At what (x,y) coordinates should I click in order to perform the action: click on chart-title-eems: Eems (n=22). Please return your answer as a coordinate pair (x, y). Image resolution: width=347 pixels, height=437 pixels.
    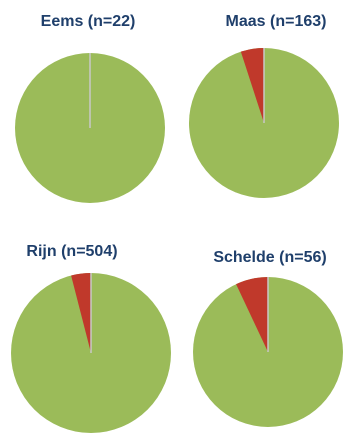
    Looking at the image, I should click on (88, 21).